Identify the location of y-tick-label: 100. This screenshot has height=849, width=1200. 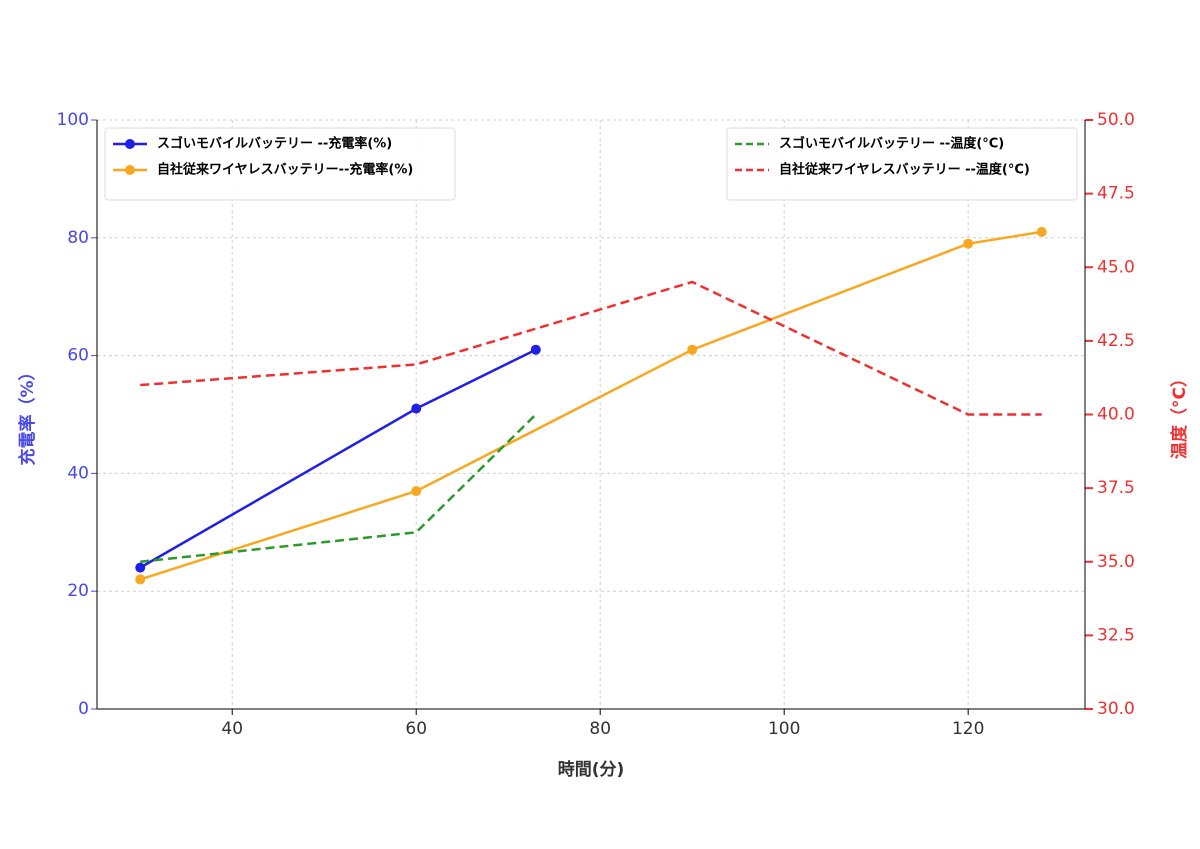
(73, 120).